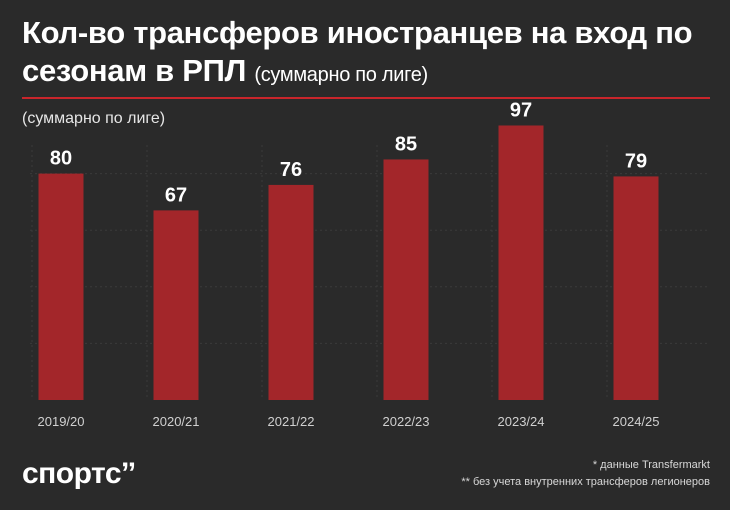 The image size is (730, 510). I want to click on data-label: 85, so click(406, 144).